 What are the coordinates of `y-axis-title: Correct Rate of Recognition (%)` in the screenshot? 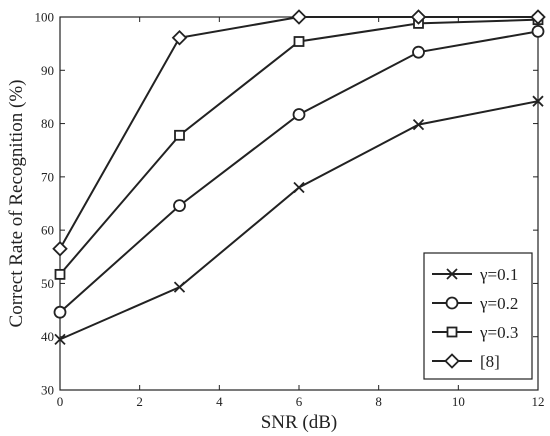 It's located at (16, 204).